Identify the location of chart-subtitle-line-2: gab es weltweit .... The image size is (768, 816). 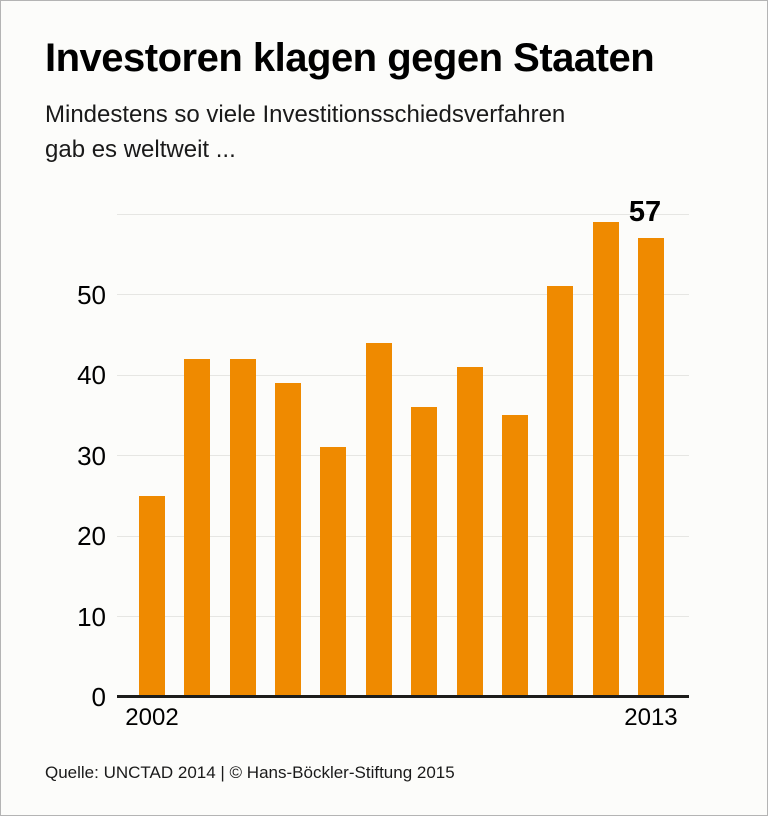
(140, 149).